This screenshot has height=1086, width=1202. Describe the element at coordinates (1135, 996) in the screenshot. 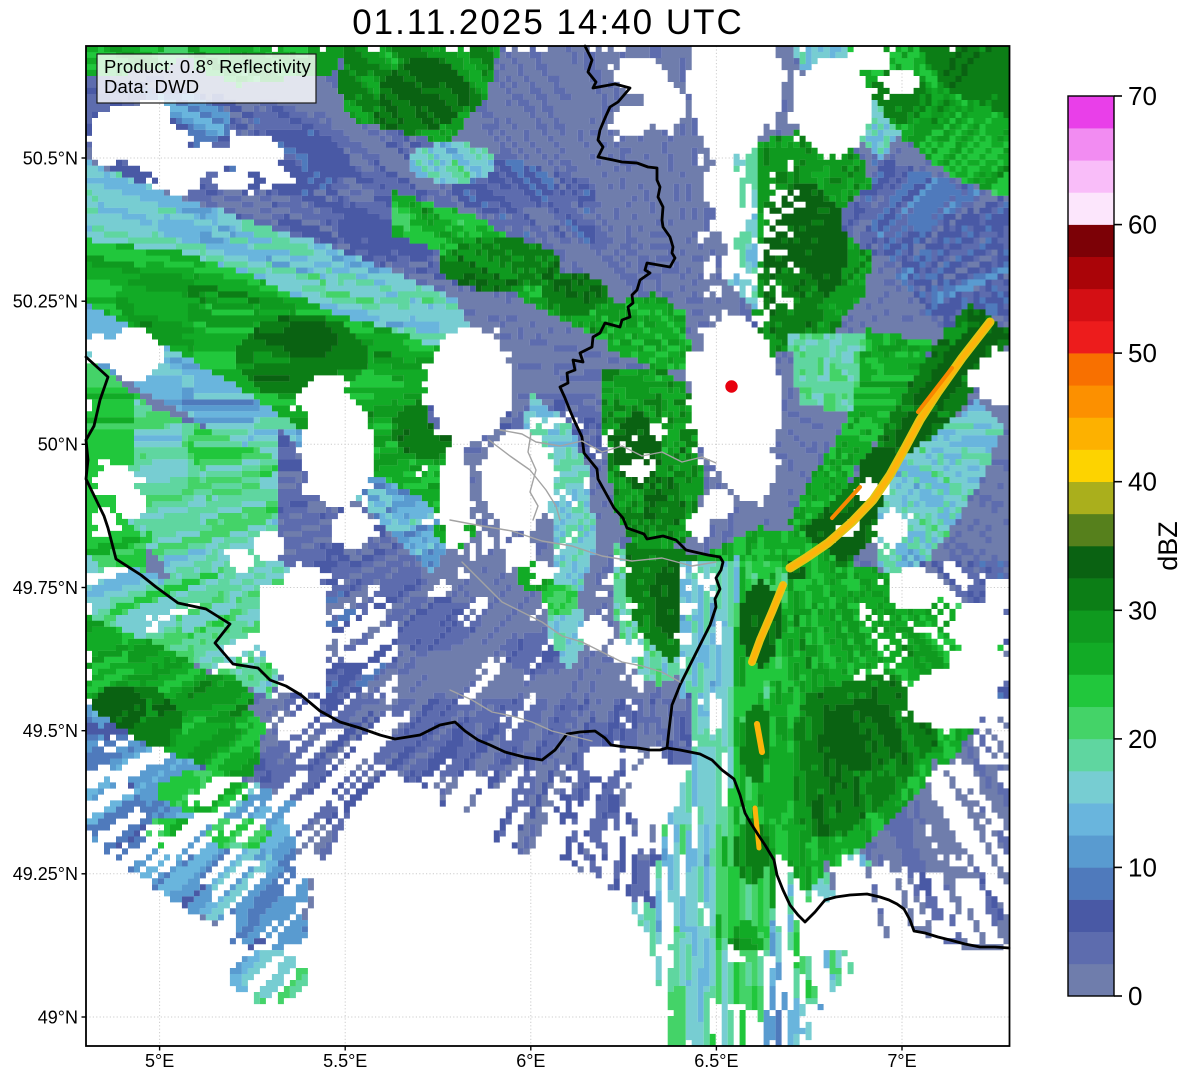

I see `svg-text: 0` at that location.